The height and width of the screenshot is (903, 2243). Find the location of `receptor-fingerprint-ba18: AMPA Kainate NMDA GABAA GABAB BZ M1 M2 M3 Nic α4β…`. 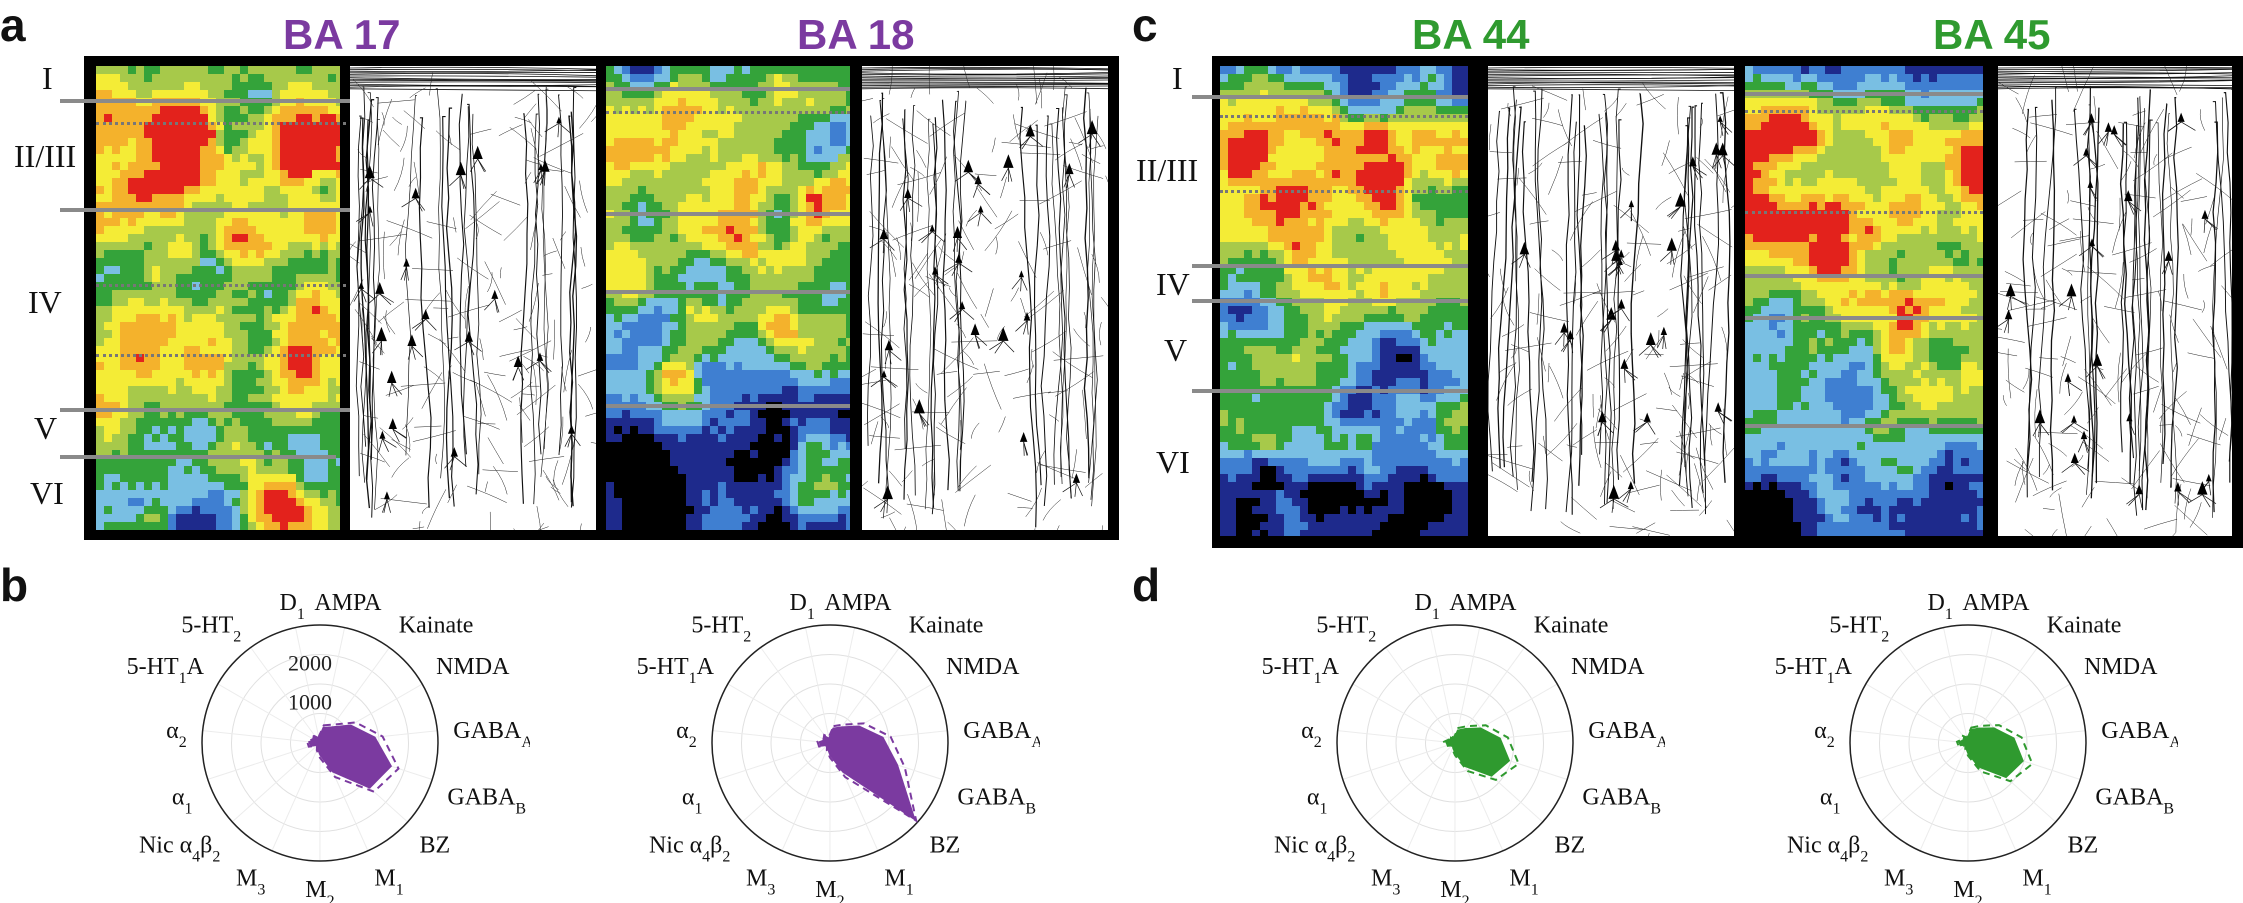

receptor-fingerprint-ba18: AMPA Kainate NMDA GABAA GABAB BZ M1 M2 M3 Nic α4β… is located at coordinates (830, 741).